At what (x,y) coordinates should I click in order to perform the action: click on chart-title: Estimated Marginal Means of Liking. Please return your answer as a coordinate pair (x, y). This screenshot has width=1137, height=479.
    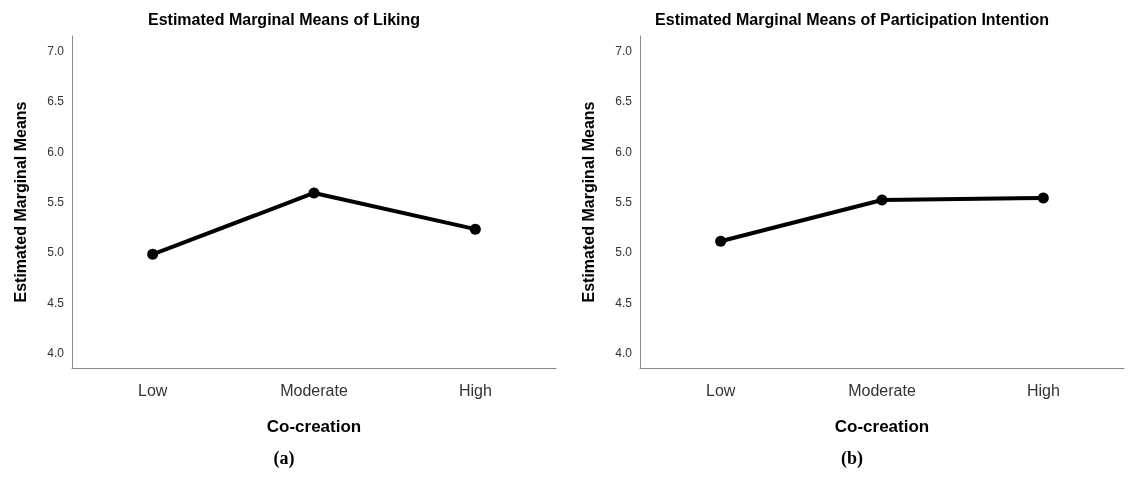
    Looking at the image, I should click on (284, 19).